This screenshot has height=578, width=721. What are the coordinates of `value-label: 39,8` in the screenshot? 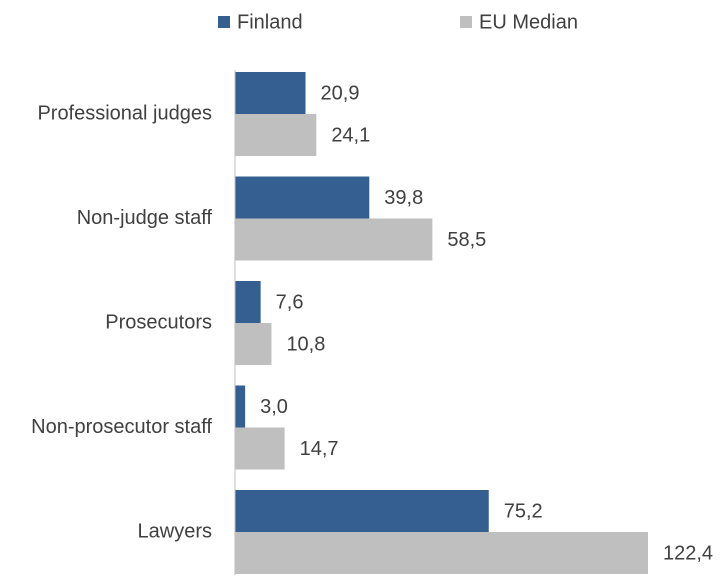 It's located at (403, 198).